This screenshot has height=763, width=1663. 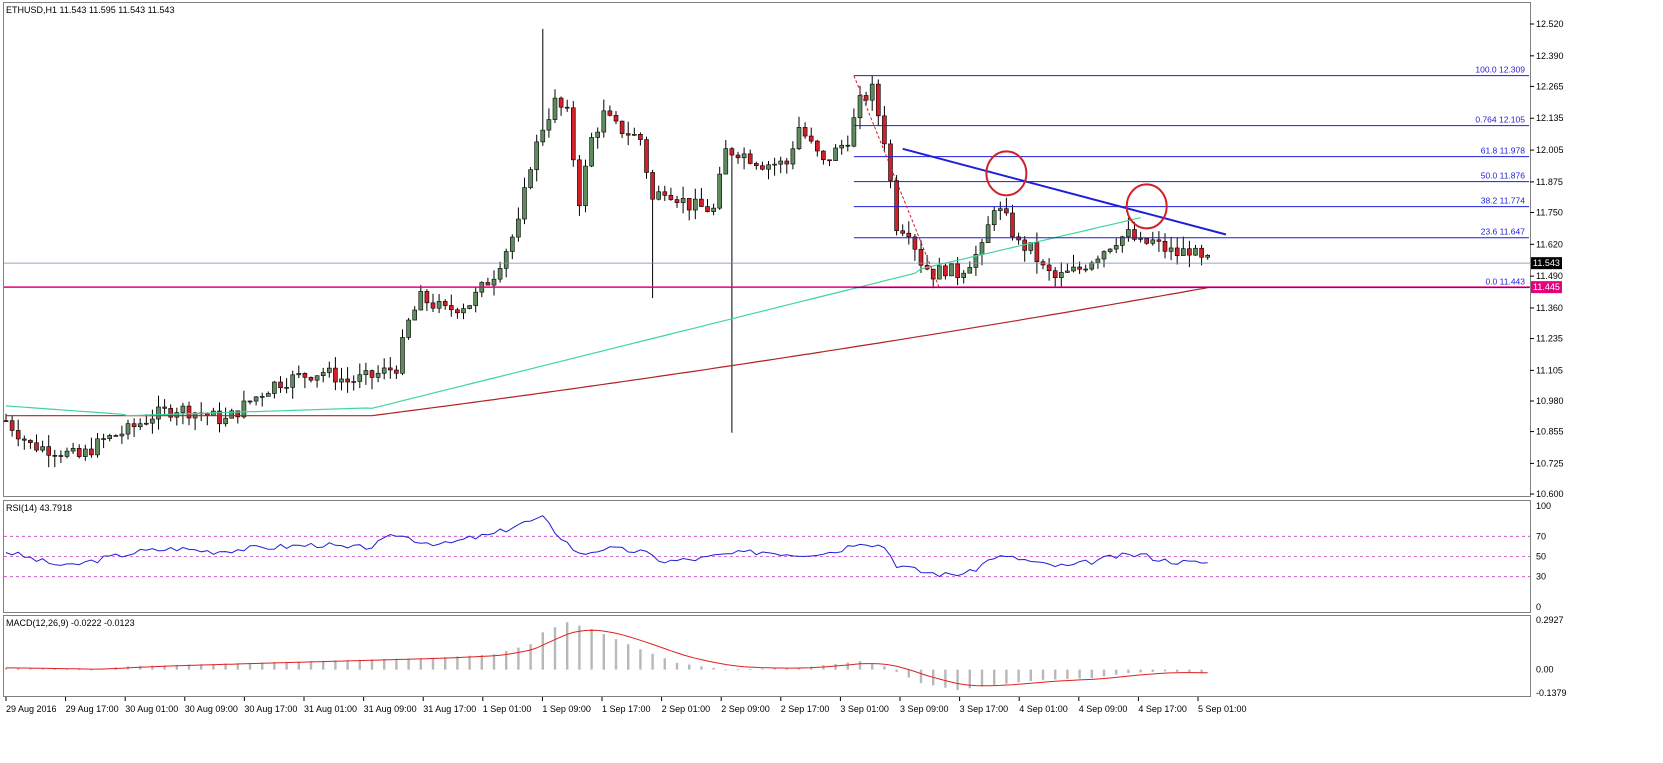 I want to click on price-tick-label: 10.725, so click(x=1550, y=463).